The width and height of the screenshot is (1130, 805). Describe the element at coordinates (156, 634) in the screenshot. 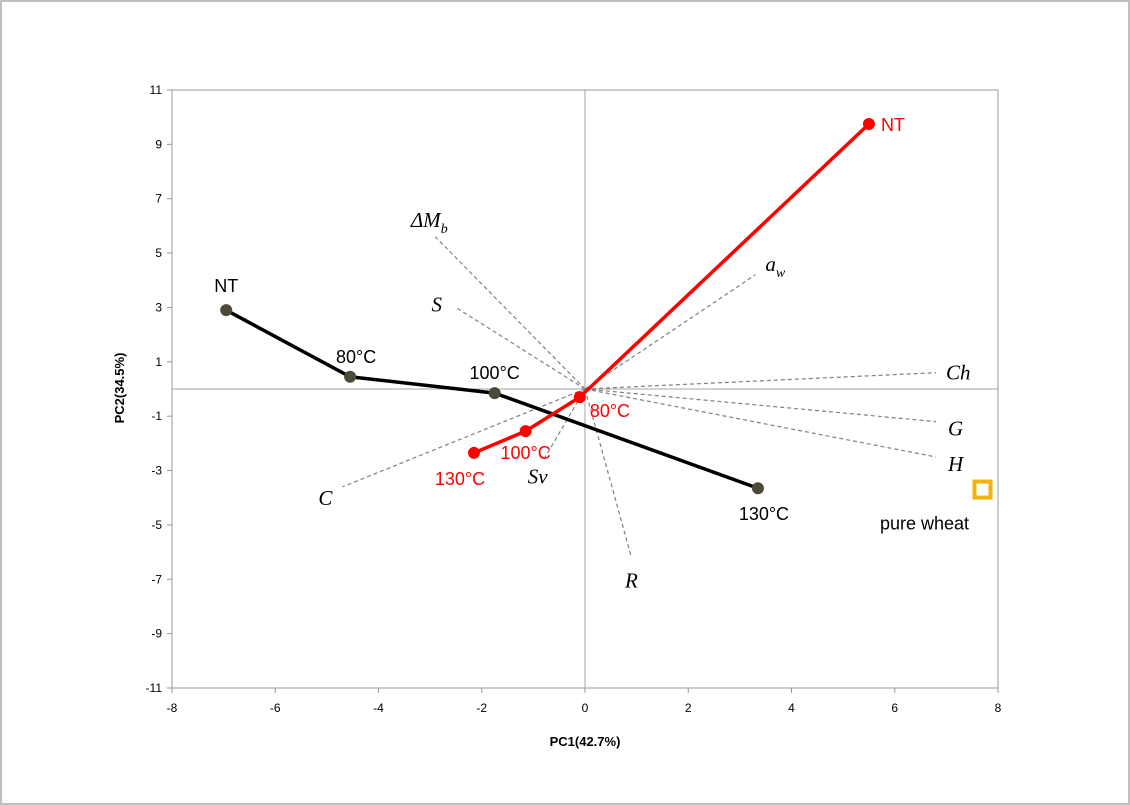

I see `y-tick-label: -9` at that location.